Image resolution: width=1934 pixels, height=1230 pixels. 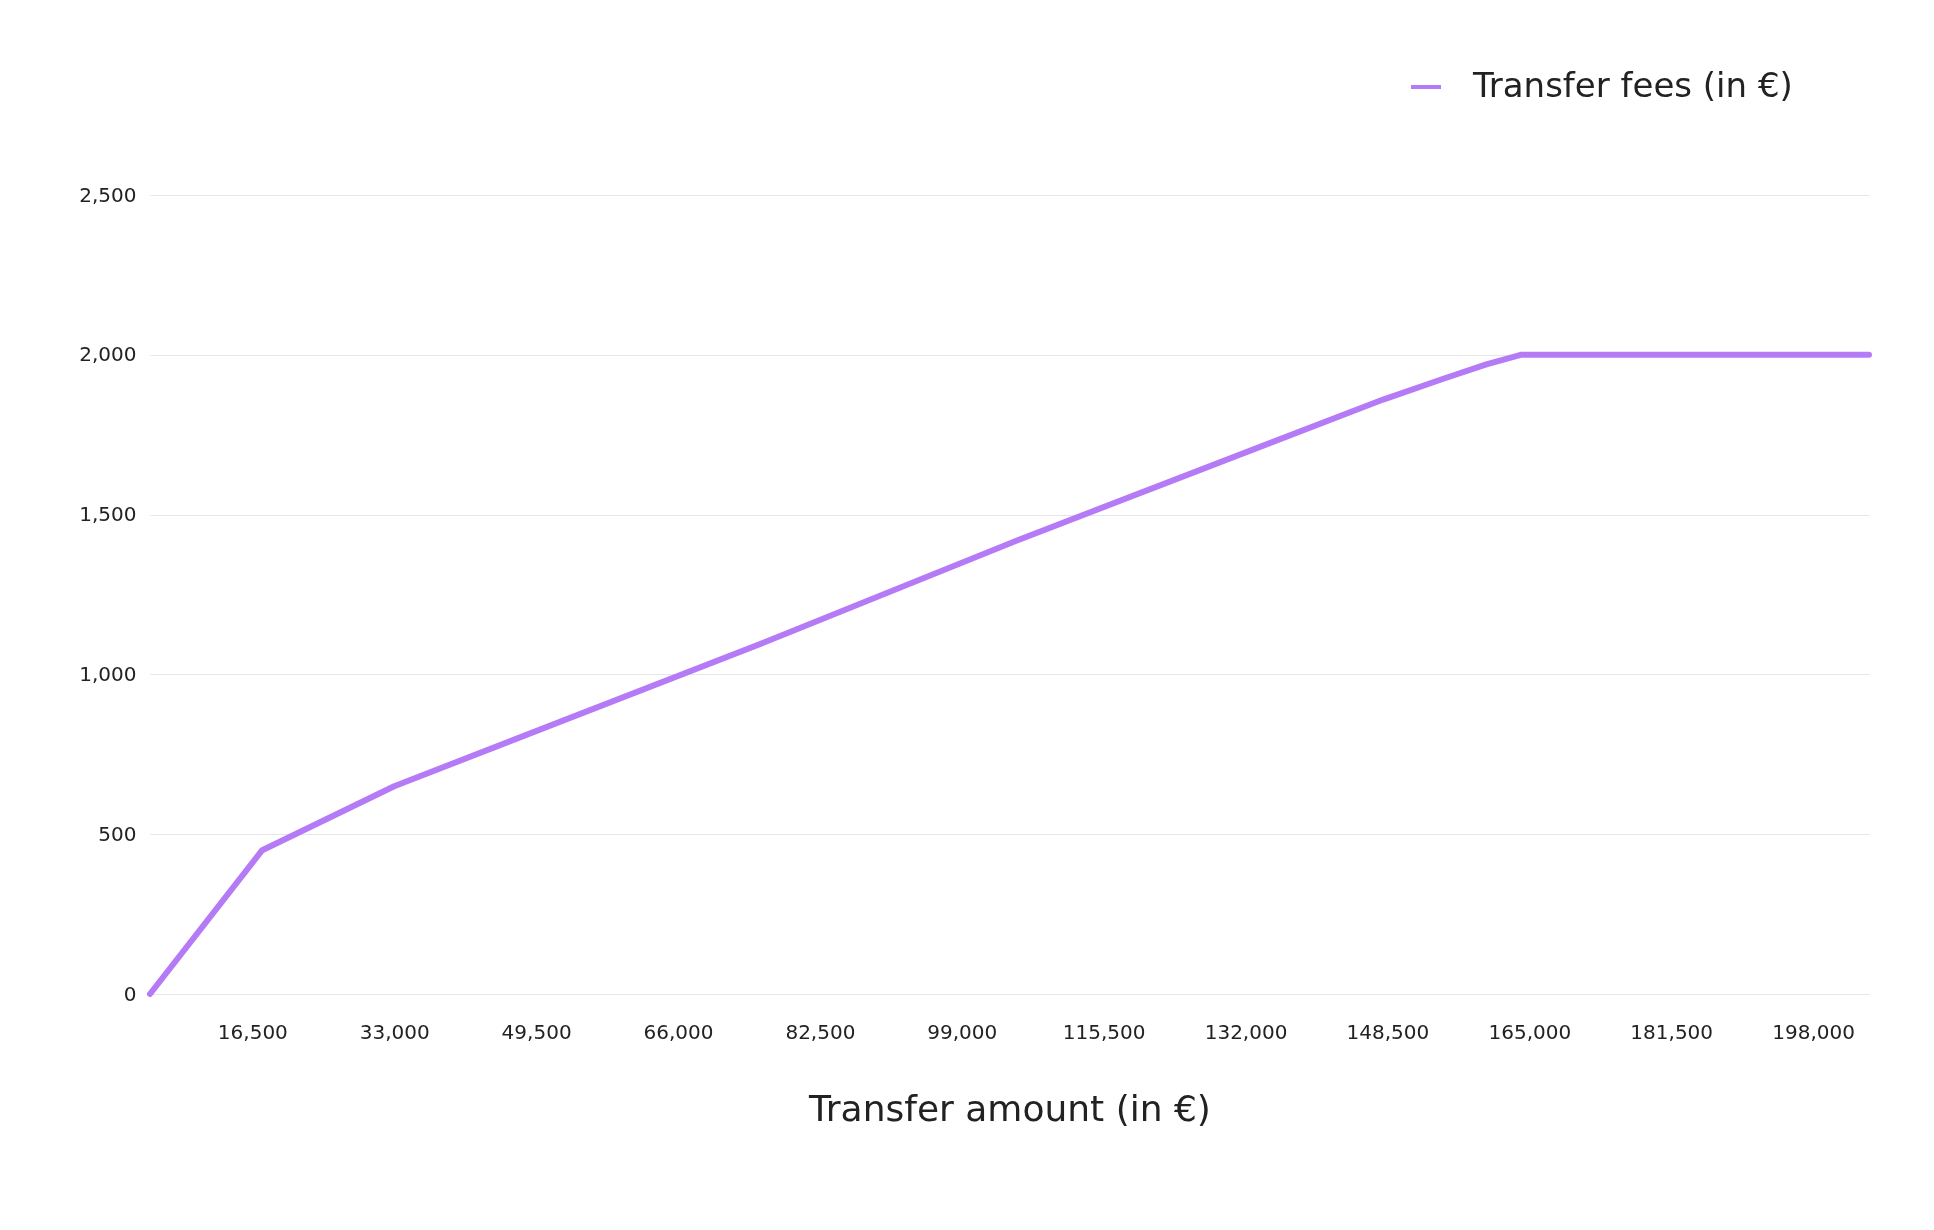 I want to click on x-tick-label: 148,500, so click(x=1388, y=1031).